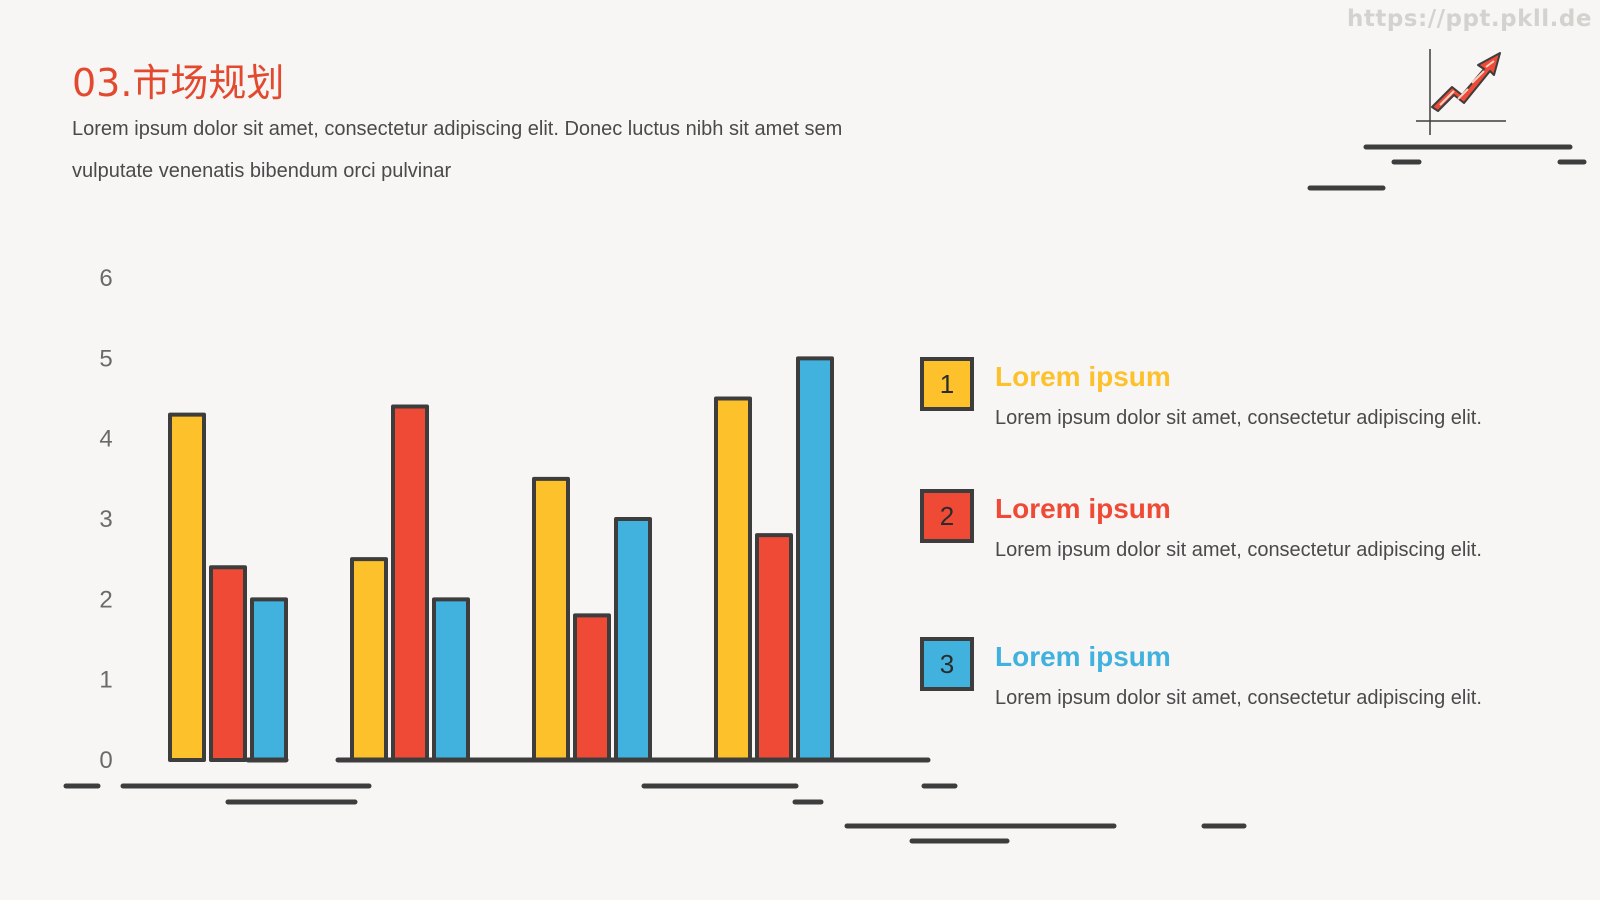 The image size is (1600, 900). What do you see at coordinates (269, 679) in the screenshot?
I see `bar-series3-group1` at bounding box center [269, 679].